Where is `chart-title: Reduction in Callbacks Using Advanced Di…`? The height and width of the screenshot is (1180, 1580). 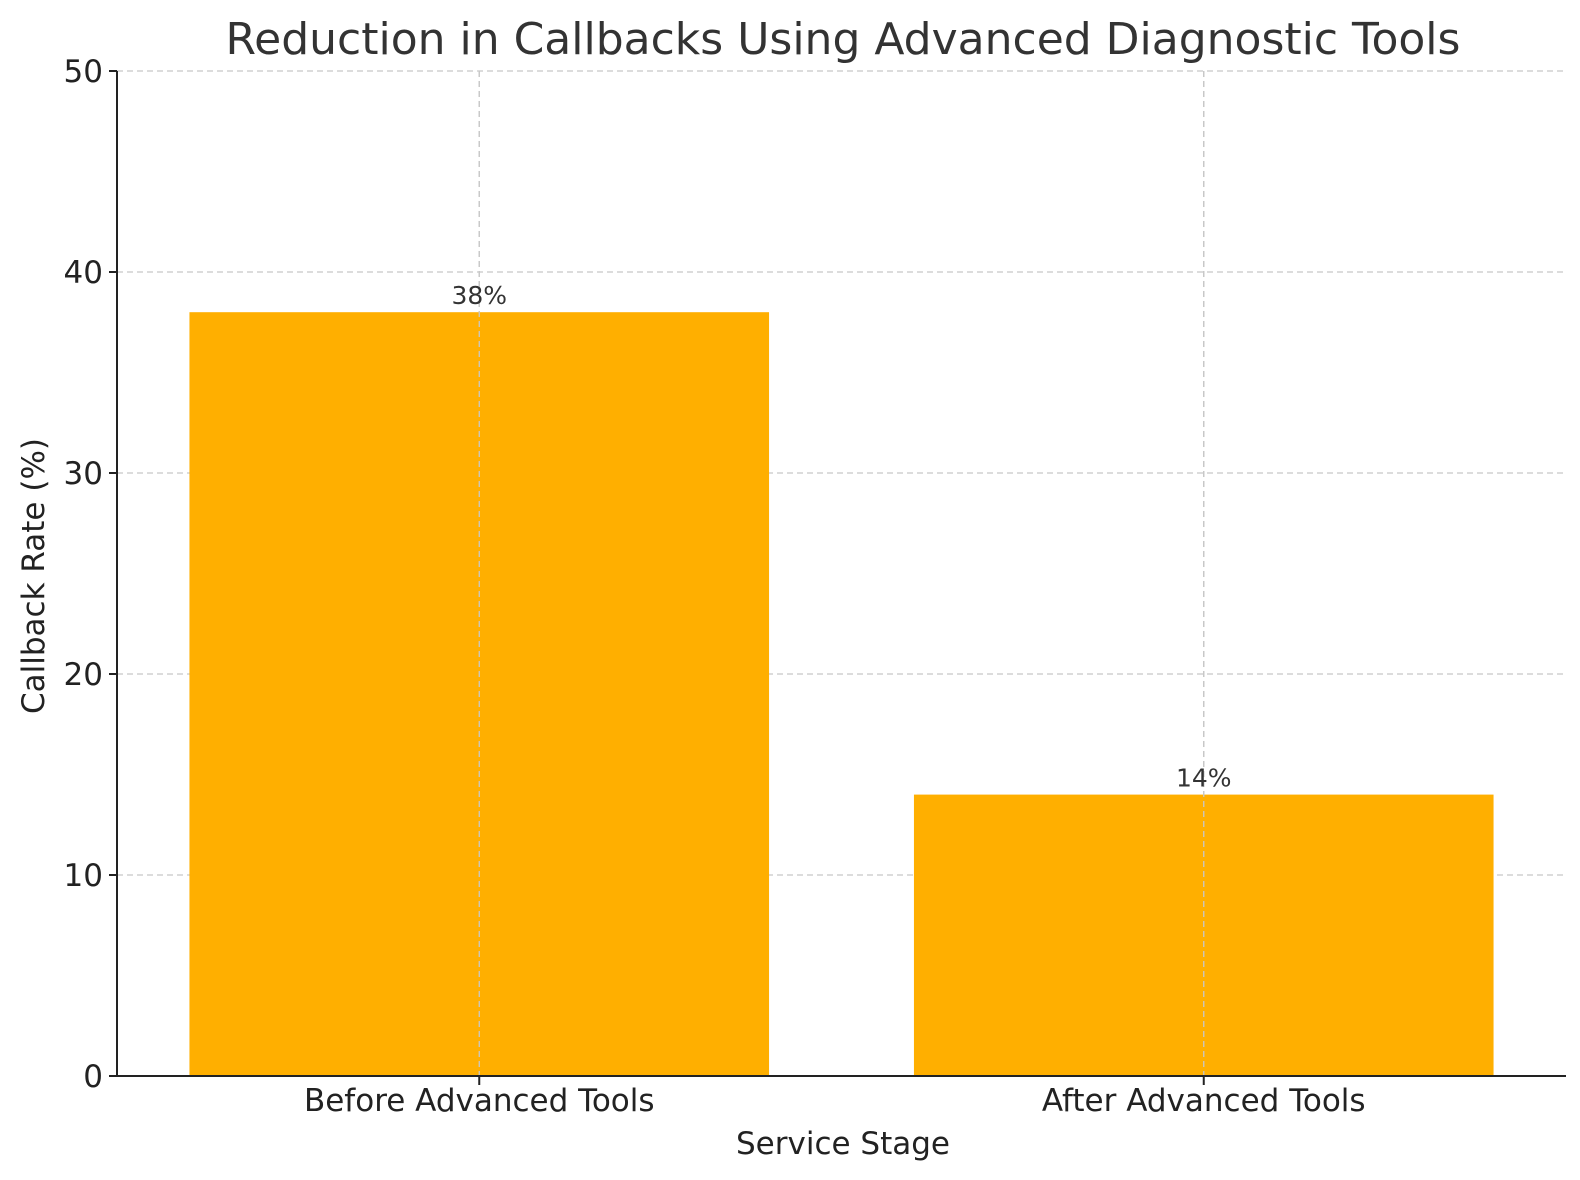 chart-title: Reduction in Callbacks Using Advanced Di… is located at coordinates (843, 39).